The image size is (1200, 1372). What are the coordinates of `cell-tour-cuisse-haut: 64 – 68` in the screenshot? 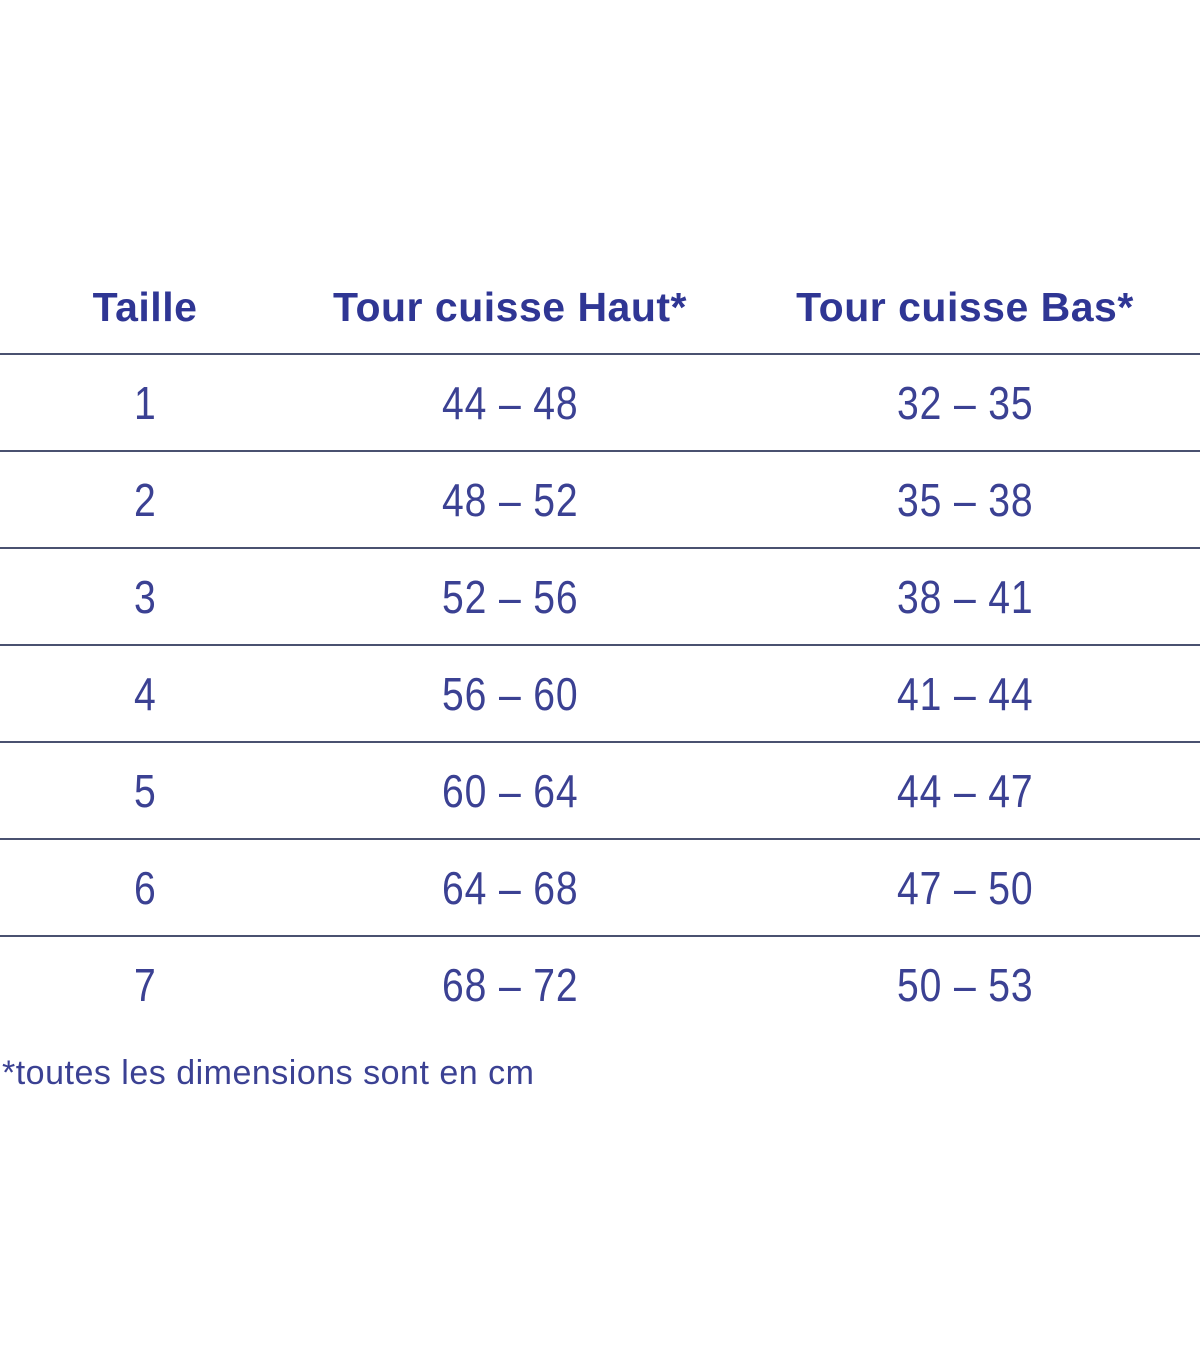 It's located at (510, 887).